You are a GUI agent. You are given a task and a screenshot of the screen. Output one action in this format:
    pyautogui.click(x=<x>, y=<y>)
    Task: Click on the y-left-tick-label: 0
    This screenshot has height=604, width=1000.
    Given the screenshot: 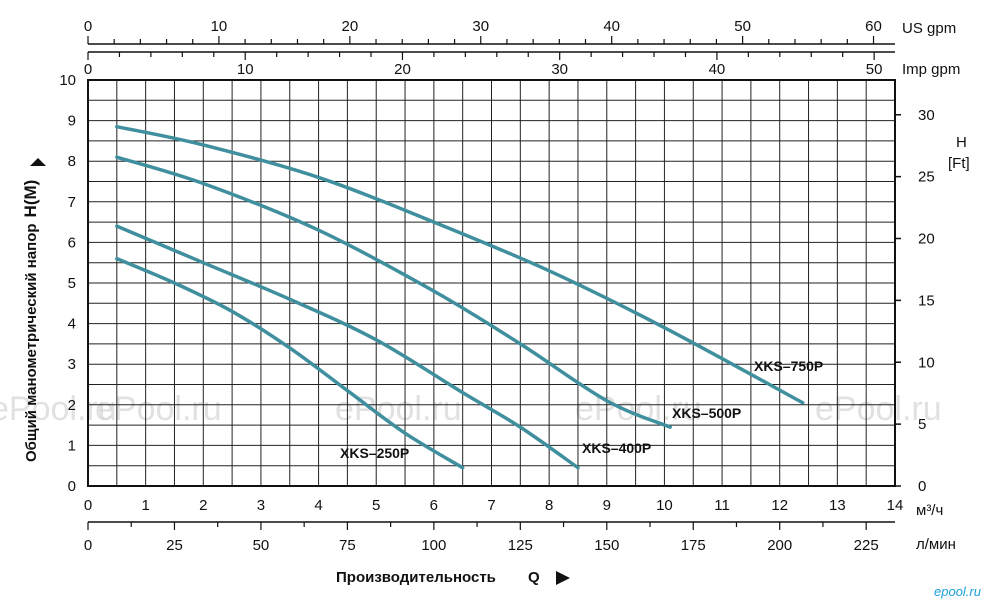 What is the action you would take?
    pyautogui.click(x=72, y=486)
    